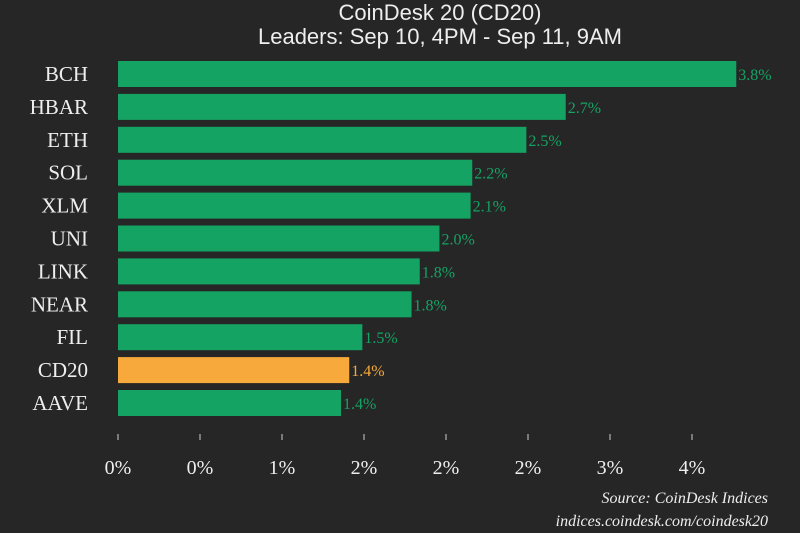 The image size is (800, 533). What do you see at coordinates (662, 521) in the screenshot?
I see `source-url: indices.coindesk.com/coindesk20` at bounding box center [662, 521].